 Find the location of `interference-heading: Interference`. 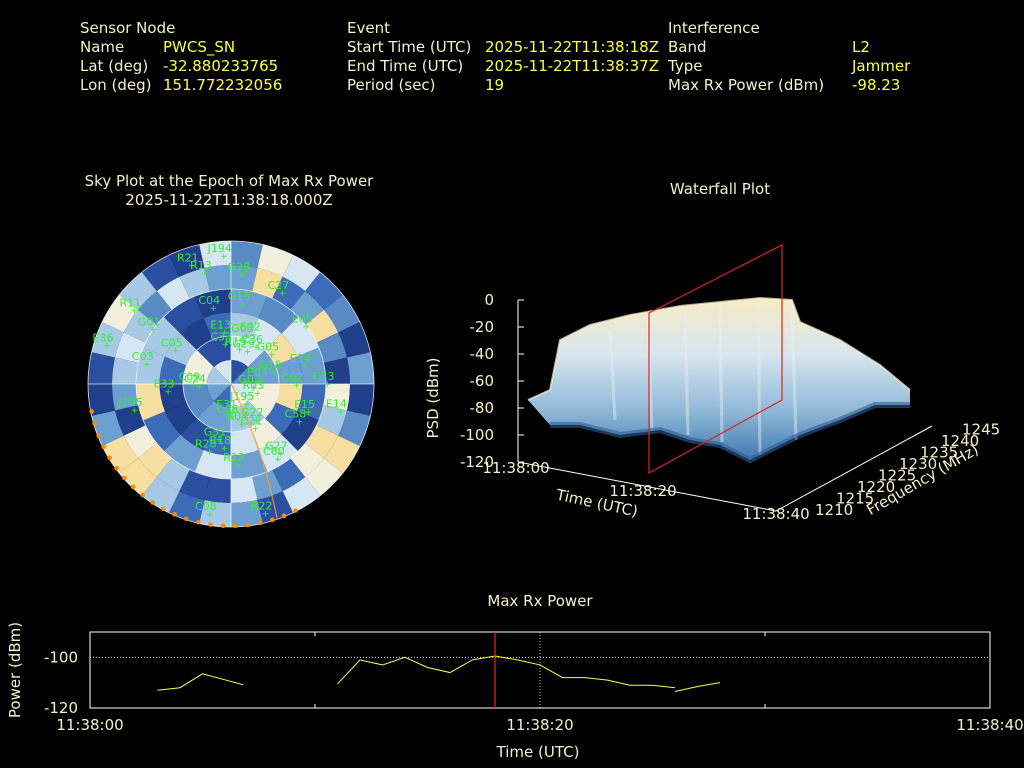

interference-heading: Interference is located at coordinates (714, 28).